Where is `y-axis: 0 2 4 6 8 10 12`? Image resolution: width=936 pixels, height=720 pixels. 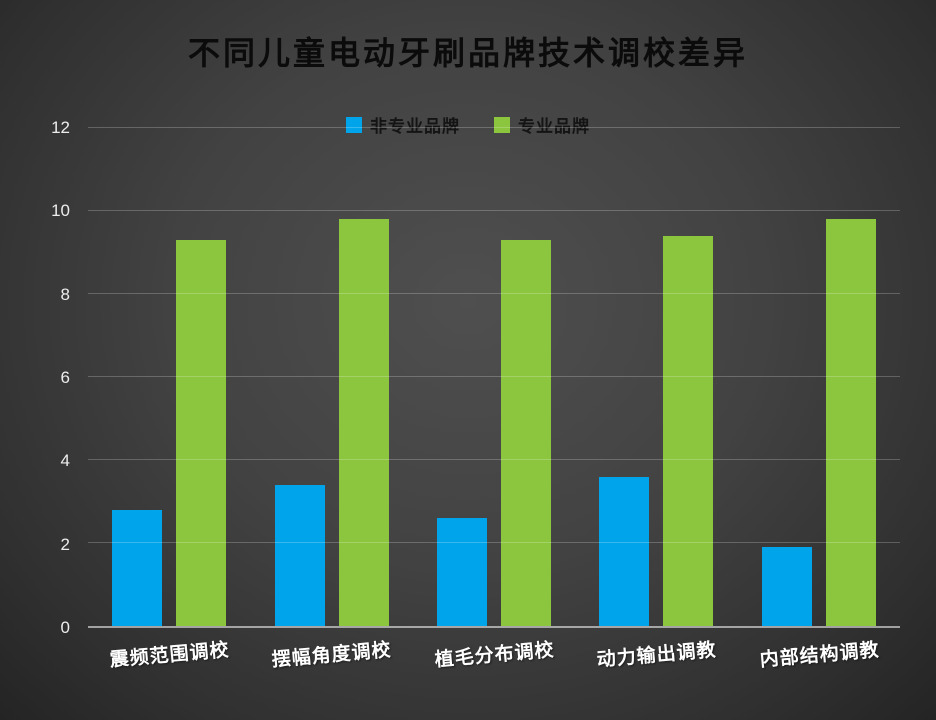 y-axis: 0 2 4 6 8 10 12 is located at coordinates (39, 377).